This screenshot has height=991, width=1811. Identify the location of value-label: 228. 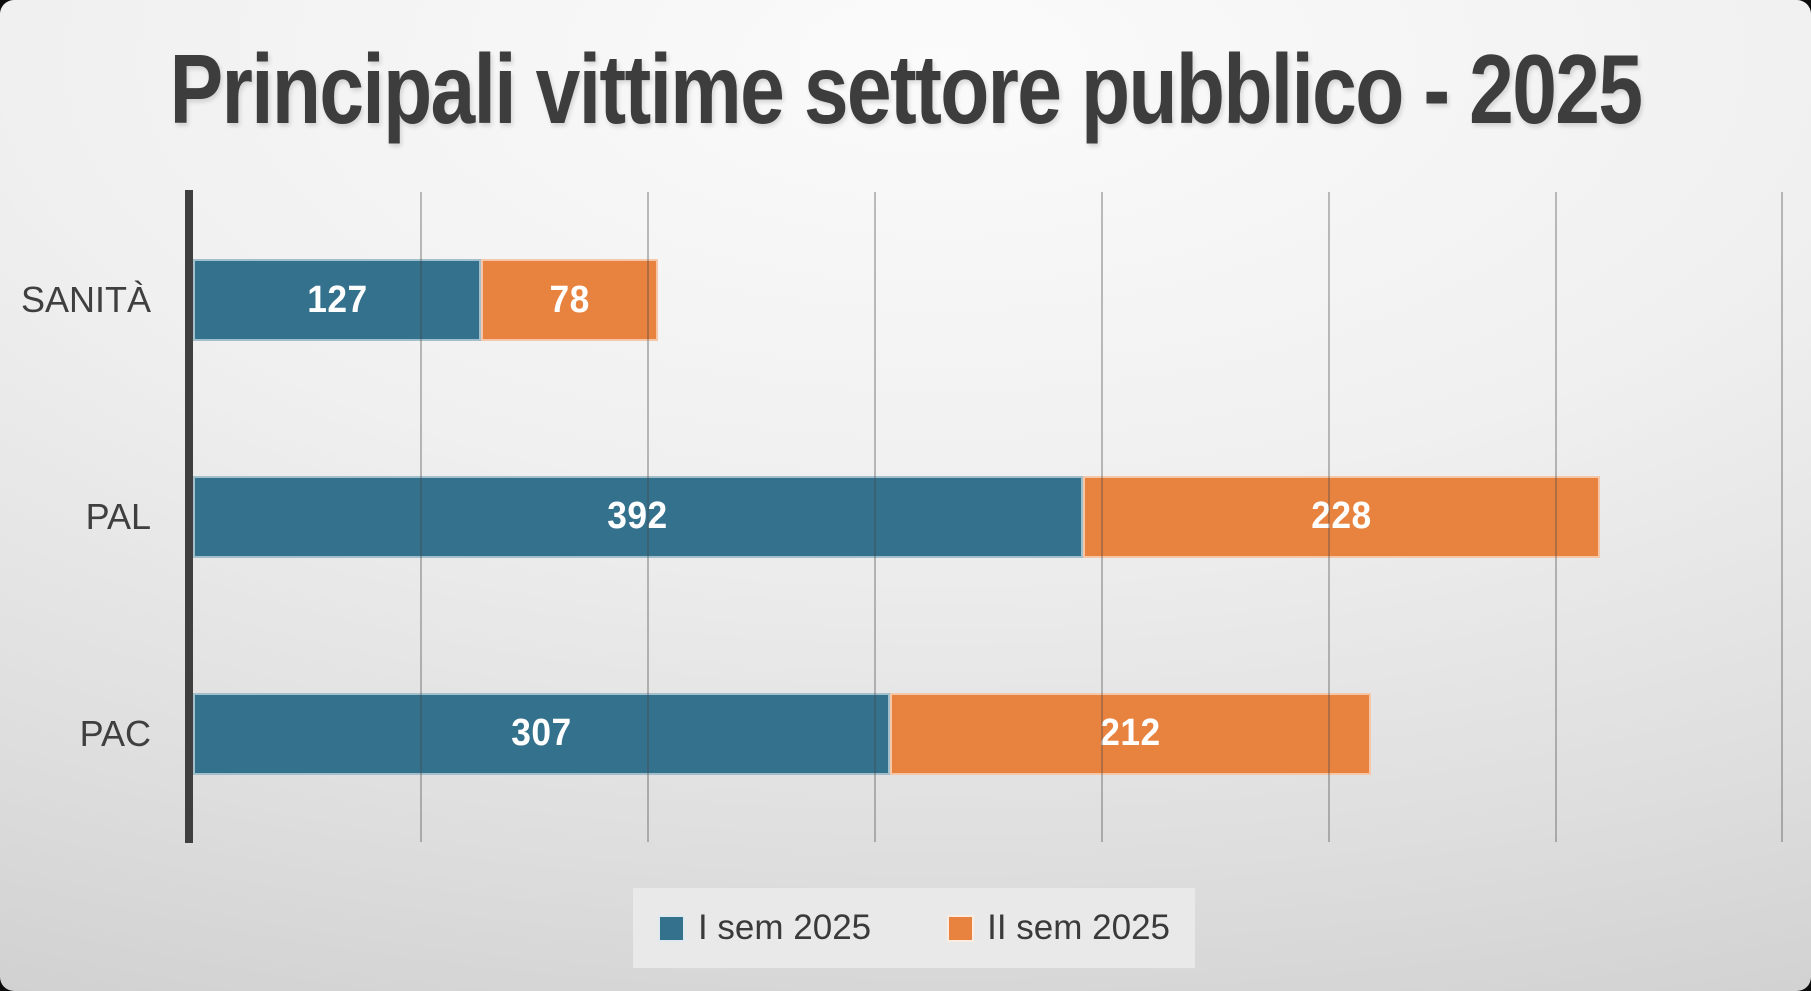
(1341, 516).